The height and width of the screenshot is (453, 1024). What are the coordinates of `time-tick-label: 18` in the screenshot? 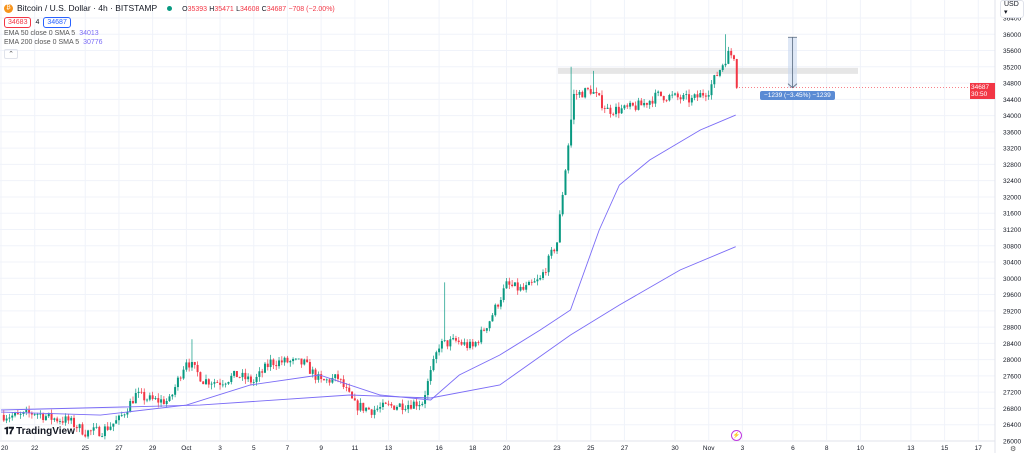 It's located at (473, 448).